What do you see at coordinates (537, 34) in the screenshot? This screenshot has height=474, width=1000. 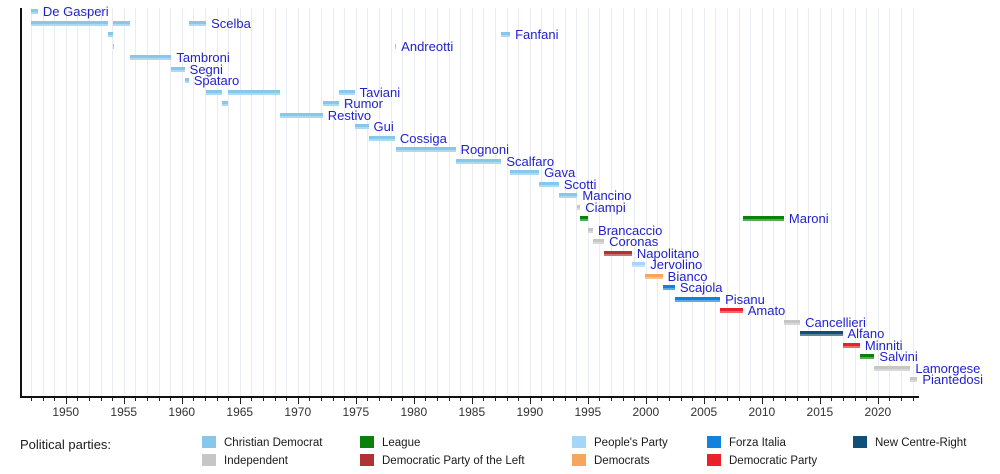 I see `minister-label-fanfani: Fanfani` at bounding box center [537, 34].